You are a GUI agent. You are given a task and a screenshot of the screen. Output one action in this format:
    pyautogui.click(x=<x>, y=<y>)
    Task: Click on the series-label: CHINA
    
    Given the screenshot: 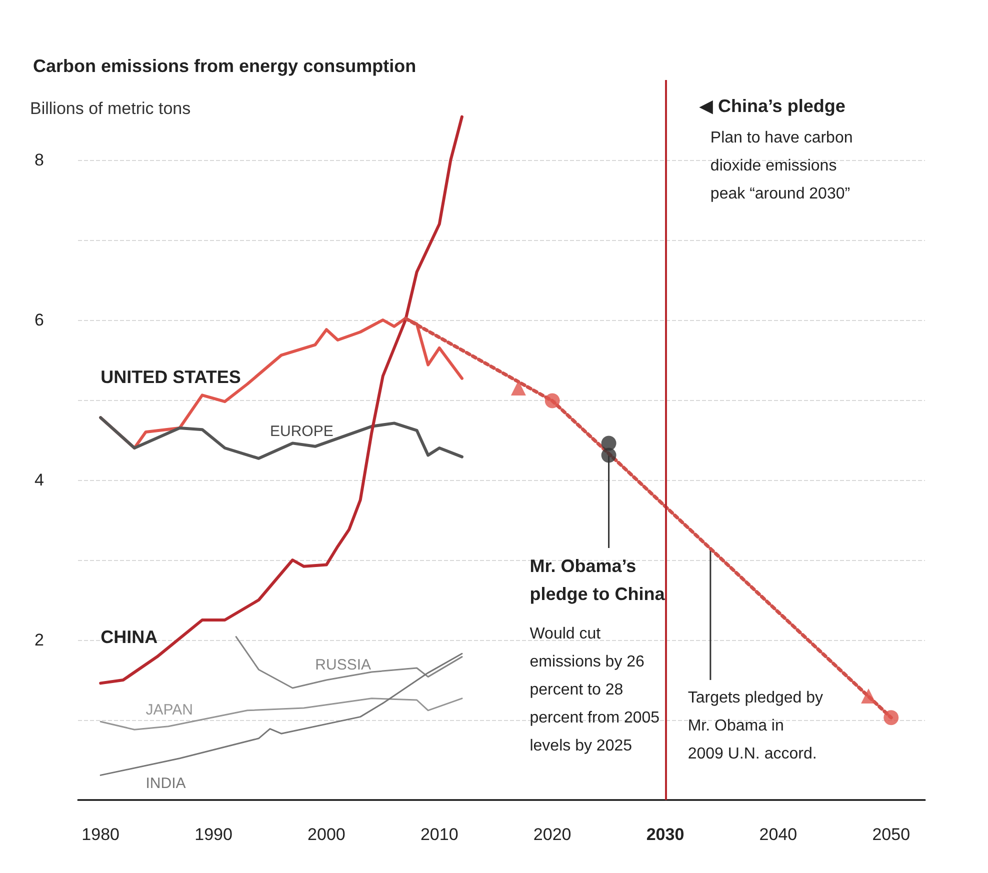 What is the action you would take?
    pyautogui.click(x=129, y=637)
    